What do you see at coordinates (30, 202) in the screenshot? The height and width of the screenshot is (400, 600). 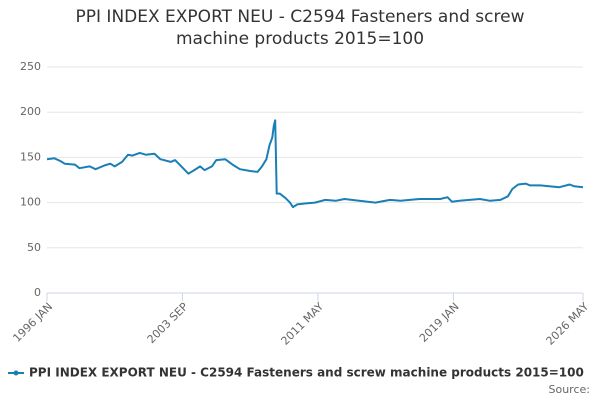 I see `y-tick-label: 100` at bounding box center [30, 202].